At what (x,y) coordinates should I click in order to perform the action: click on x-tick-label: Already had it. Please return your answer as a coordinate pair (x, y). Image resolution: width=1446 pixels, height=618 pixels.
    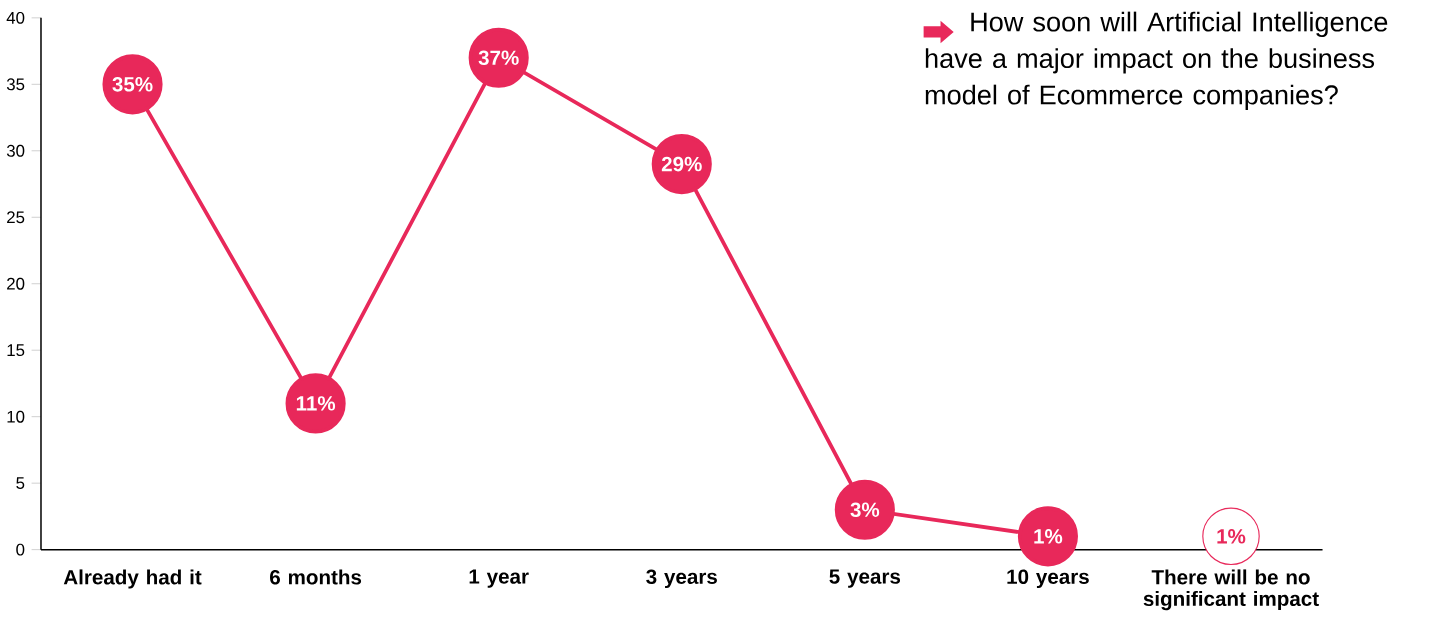
    Looking at the image, I should click on (132, 579).